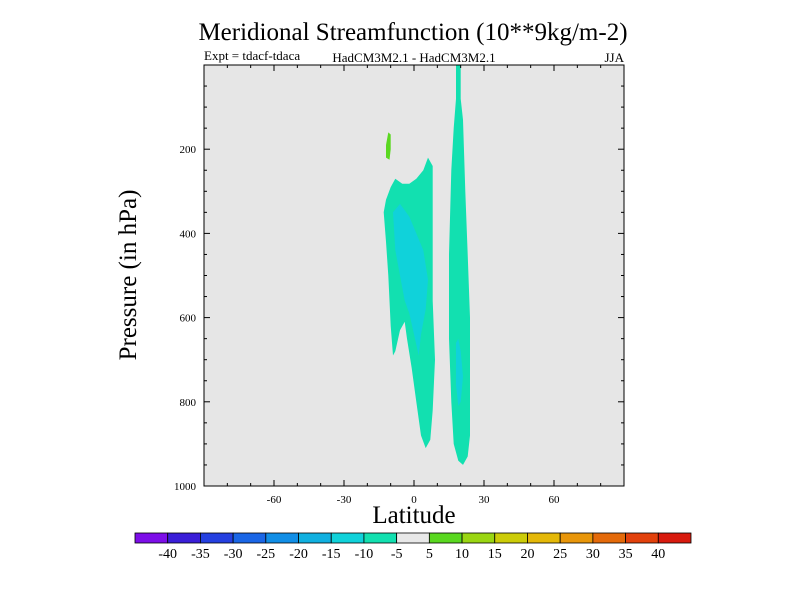 This screenshot has width=800, height=600. I want to click on x-axis-label: Latitude, so click(413, 515).